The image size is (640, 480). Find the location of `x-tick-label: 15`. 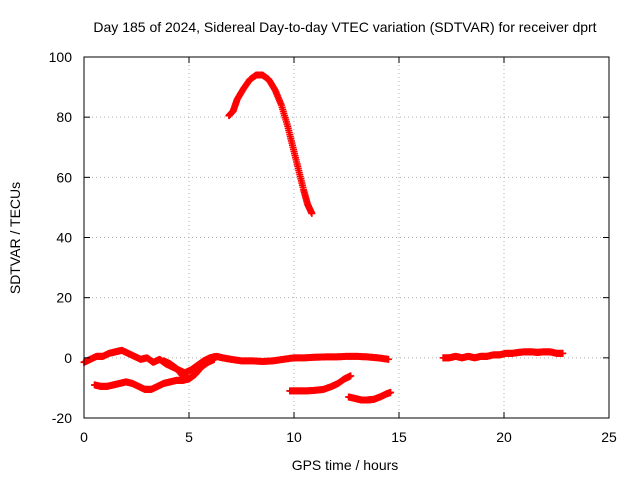

x-tick-label: 15 is located at coordinates (399, 437).